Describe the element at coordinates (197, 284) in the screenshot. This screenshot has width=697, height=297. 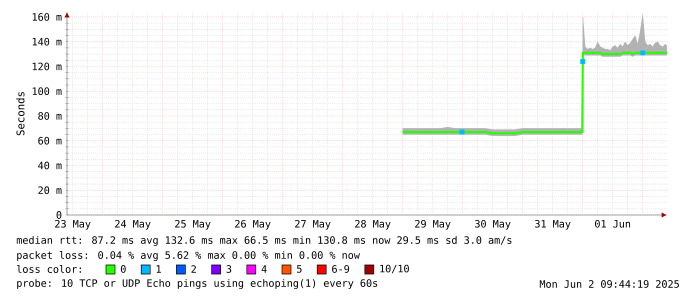
I see `text: probe: 10 TCP or UDP Echo pings using echoping(1) every 60s` at that location.